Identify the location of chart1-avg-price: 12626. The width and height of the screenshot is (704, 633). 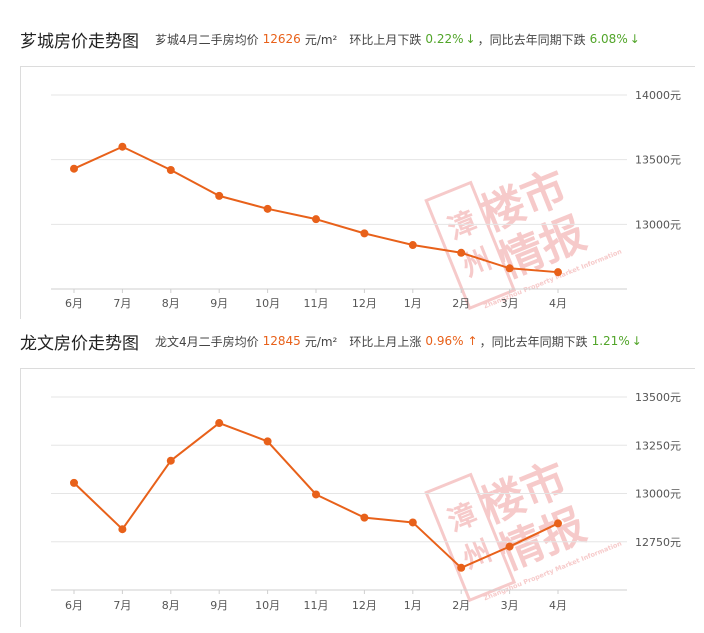
(281, 39).